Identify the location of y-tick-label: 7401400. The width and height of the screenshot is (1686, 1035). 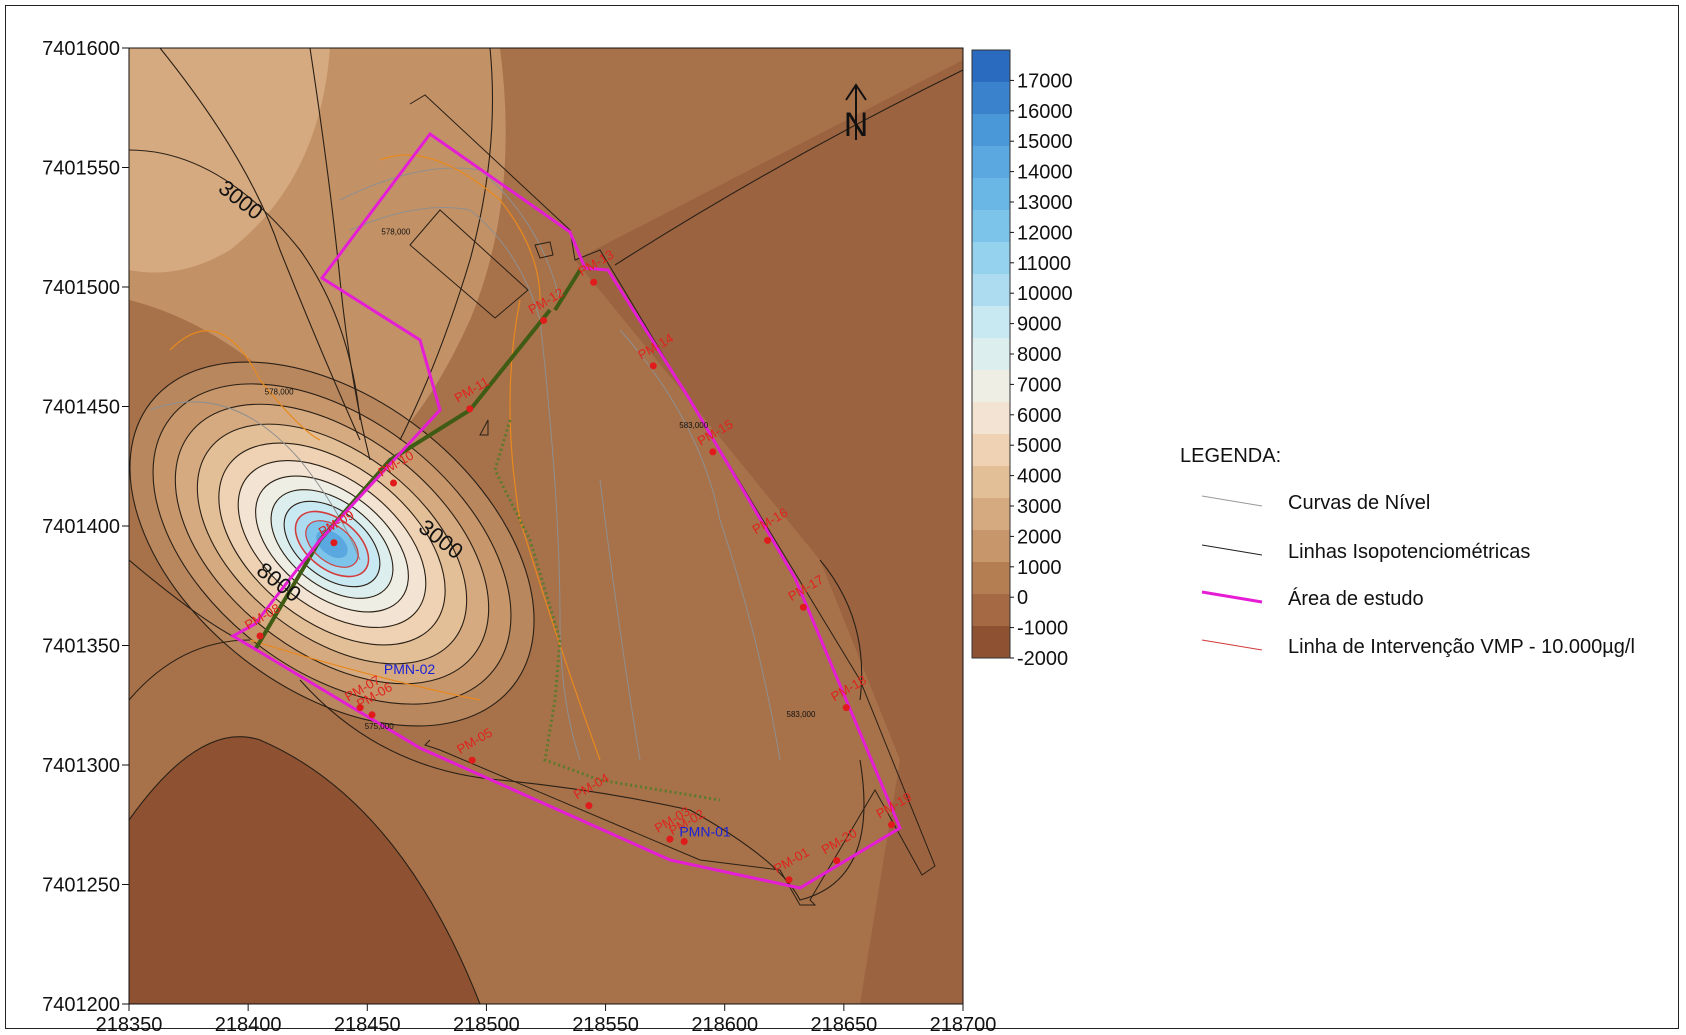
(81, 527).